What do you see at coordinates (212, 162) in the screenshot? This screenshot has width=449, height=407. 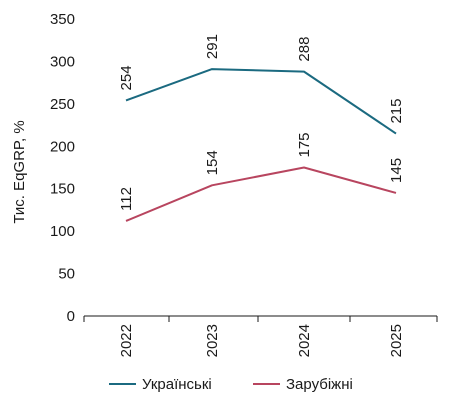 I see `data-label: 154` at bounding box center [212, 162].